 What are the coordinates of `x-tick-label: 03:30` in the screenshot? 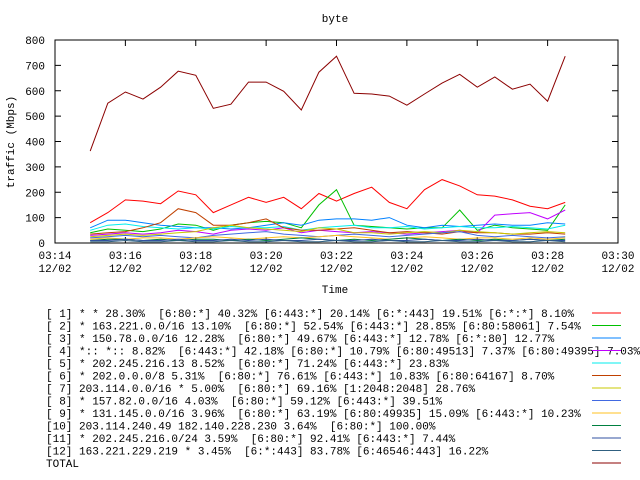 It's located at (617, 257).